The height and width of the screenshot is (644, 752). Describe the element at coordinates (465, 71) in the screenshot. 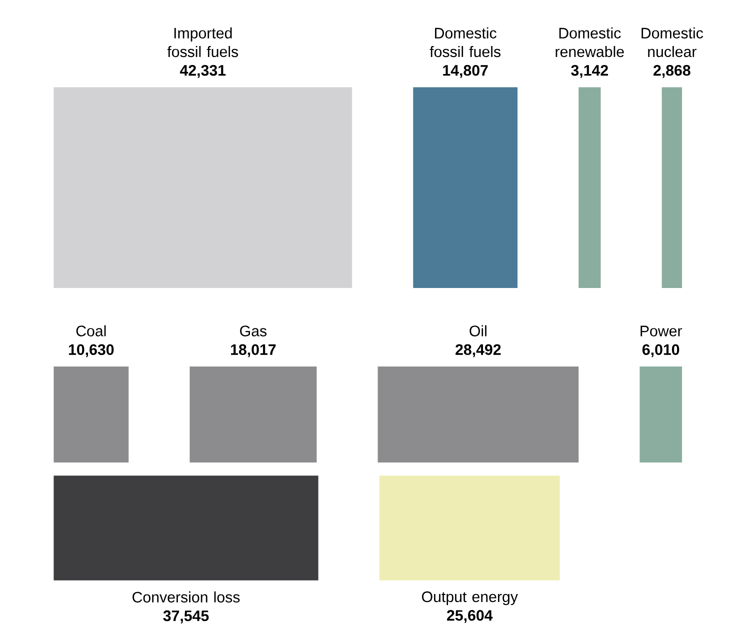

I see `data-label: 14,807` at that location.